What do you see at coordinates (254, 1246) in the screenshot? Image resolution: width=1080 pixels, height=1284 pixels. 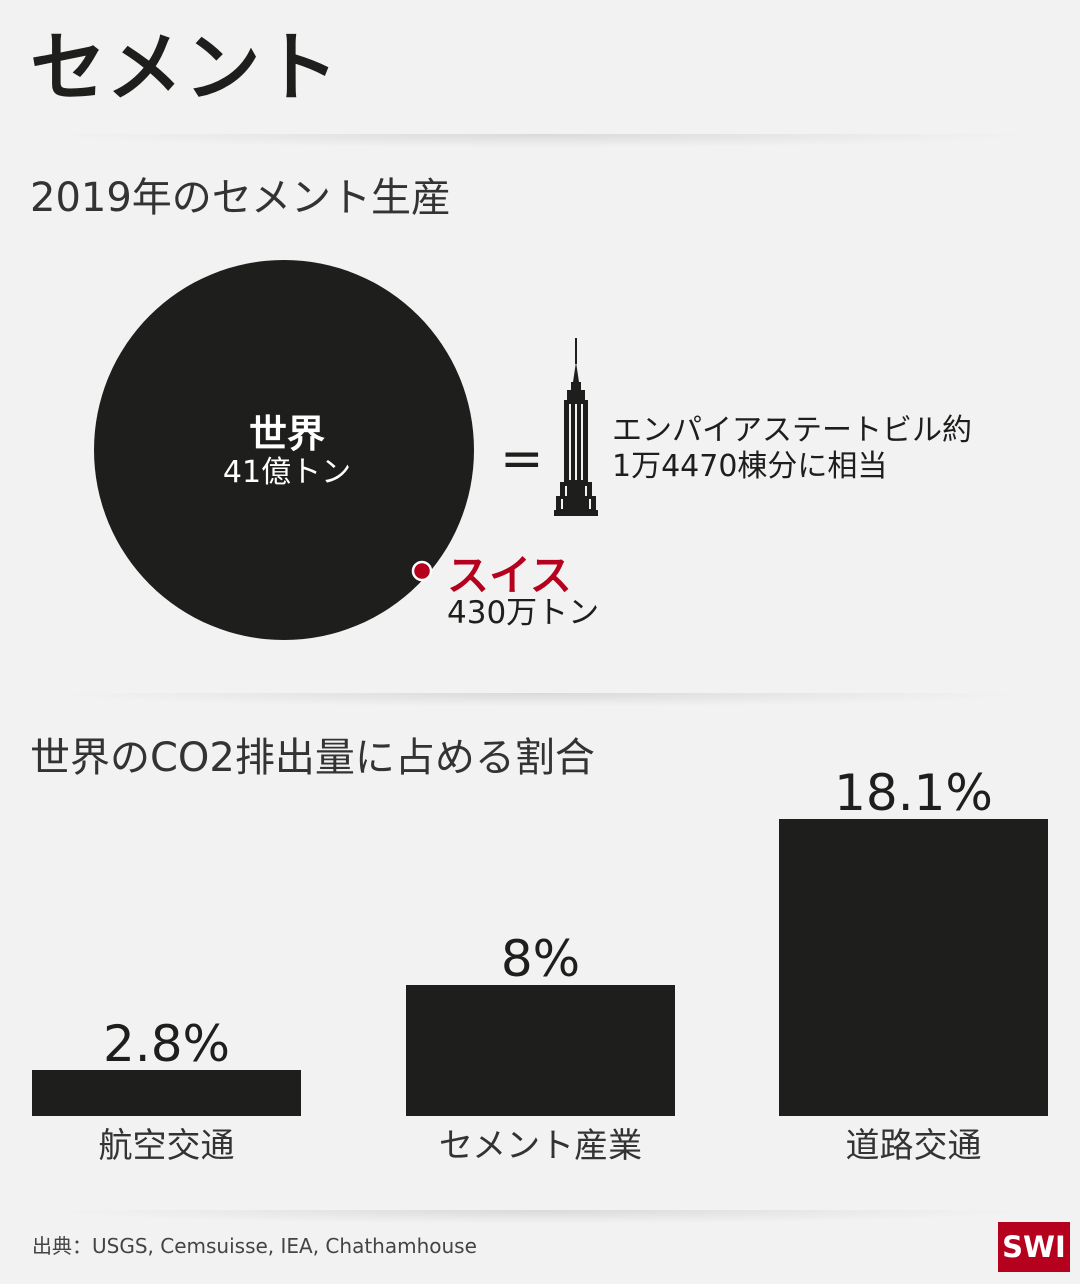 I see `source-note: 出典：USGS, Cemsuisse, IEA, Chathamhouse` at bounding box center [254, 1246].